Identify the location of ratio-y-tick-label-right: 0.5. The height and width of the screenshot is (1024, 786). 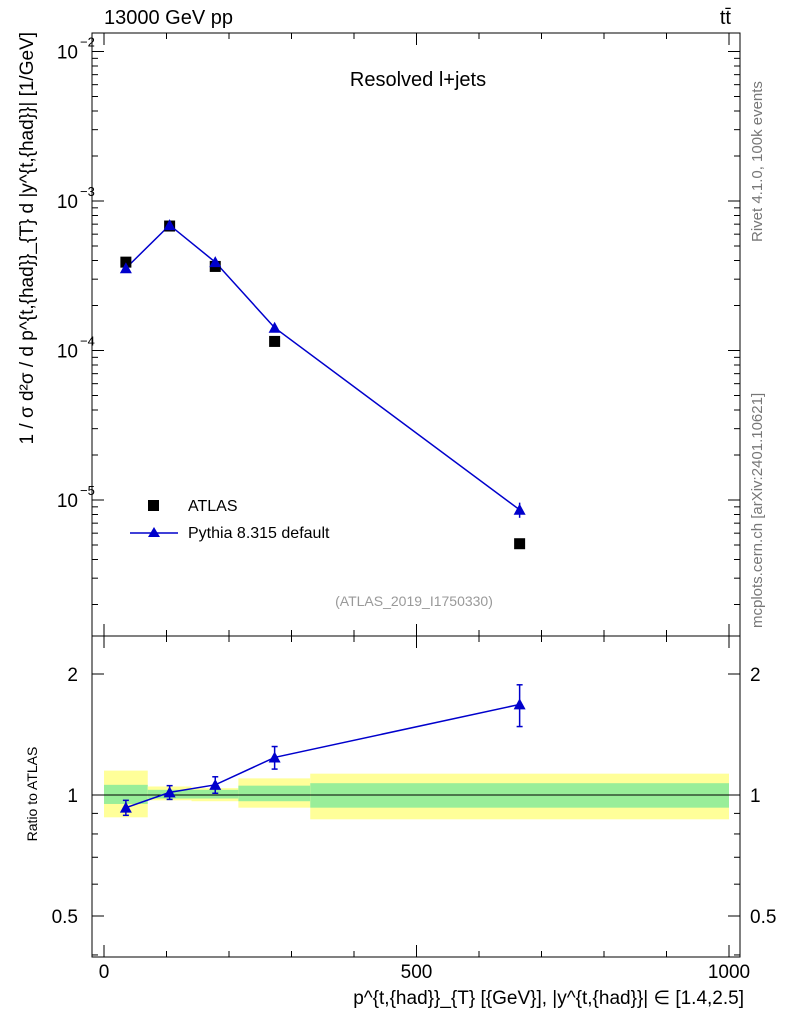
(763, 917).